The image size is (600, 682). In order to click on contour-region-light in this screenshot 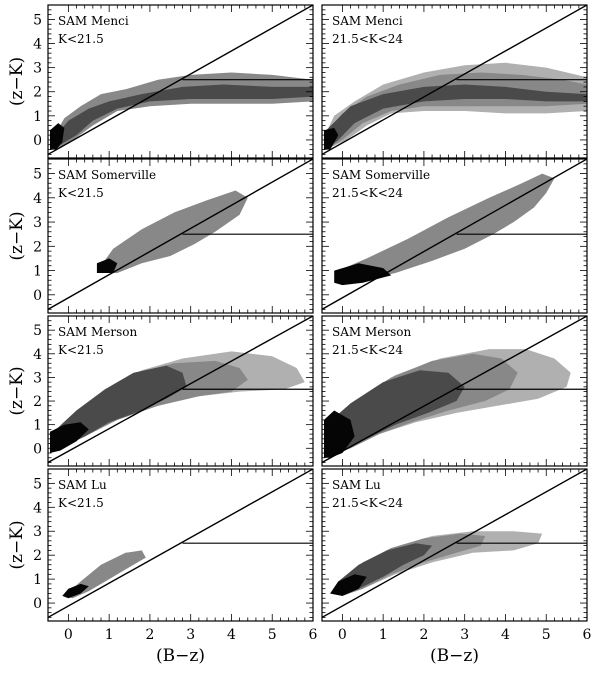, I will do `click(436, 563)`.